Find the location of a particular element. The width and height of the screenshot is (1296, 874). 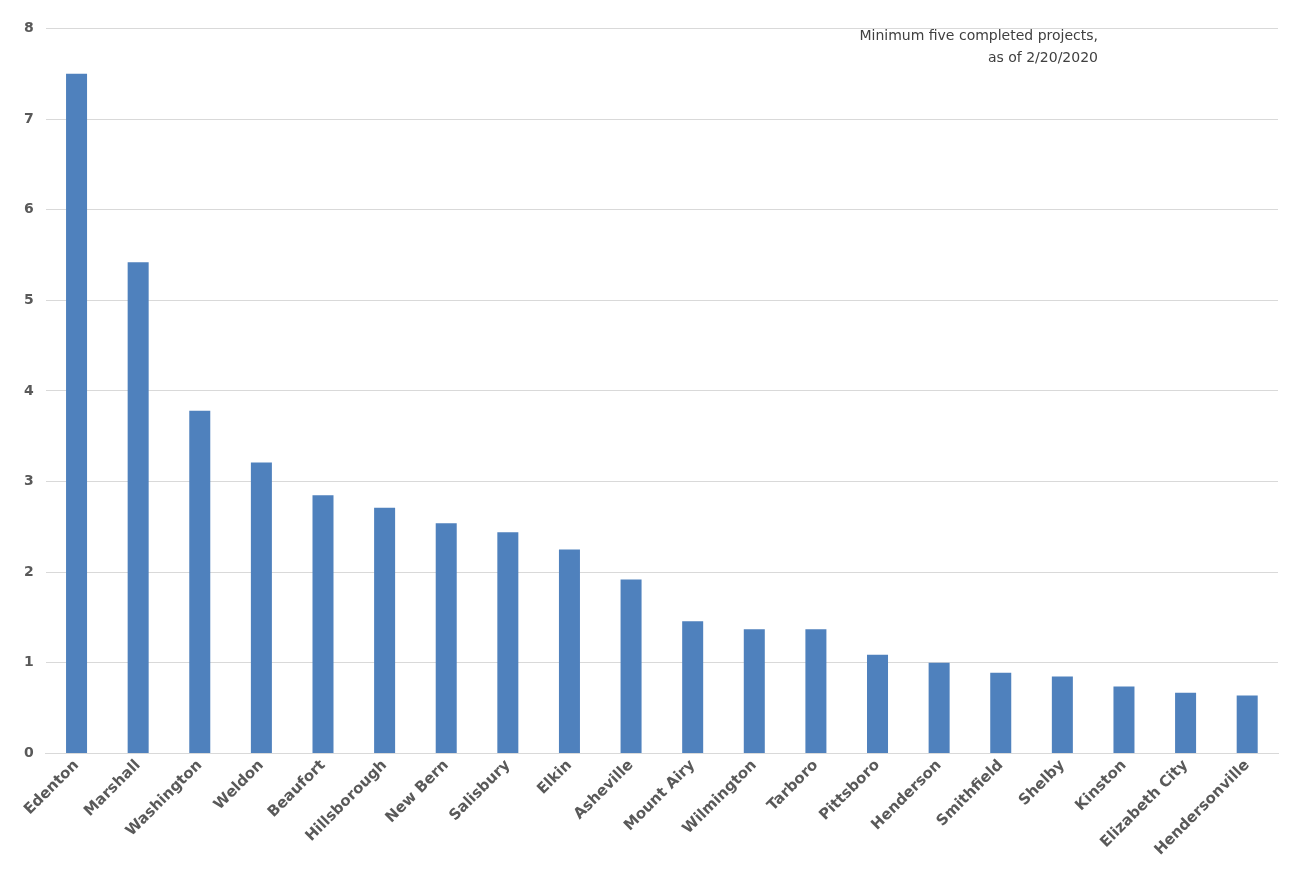

y-tick-label: 8 is located at coordinates (28, 27).